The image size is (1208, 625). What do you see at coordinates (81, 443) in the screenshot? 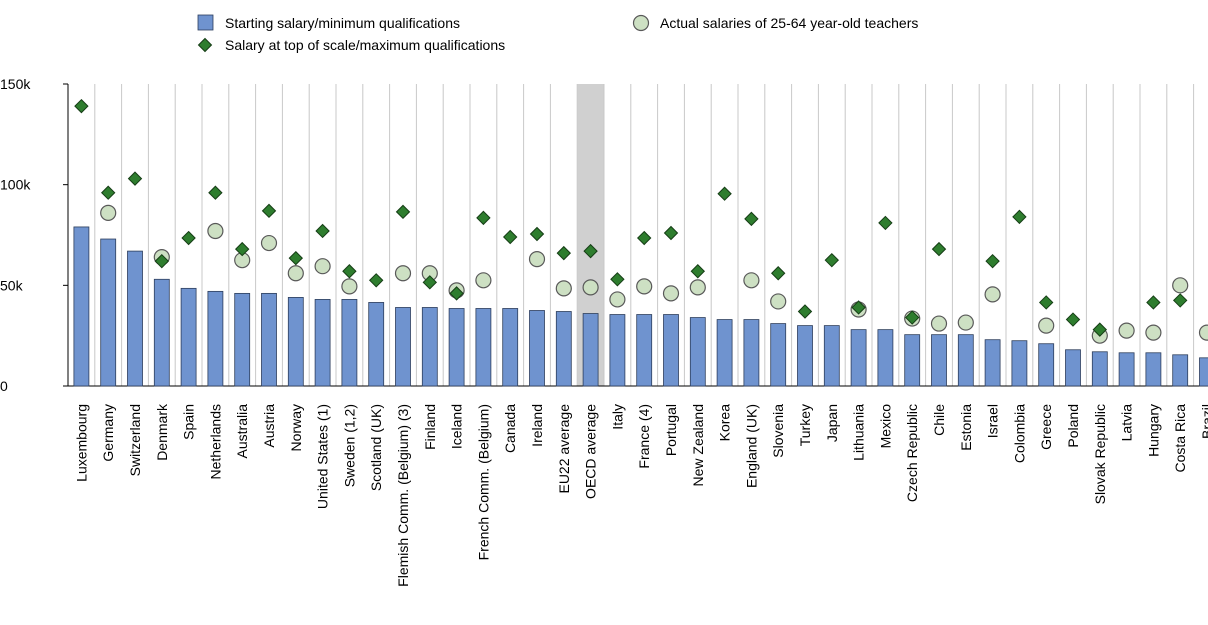
I see `x-tick-label-luxembourg: Luxembourg` at bounding box center [81, 443].